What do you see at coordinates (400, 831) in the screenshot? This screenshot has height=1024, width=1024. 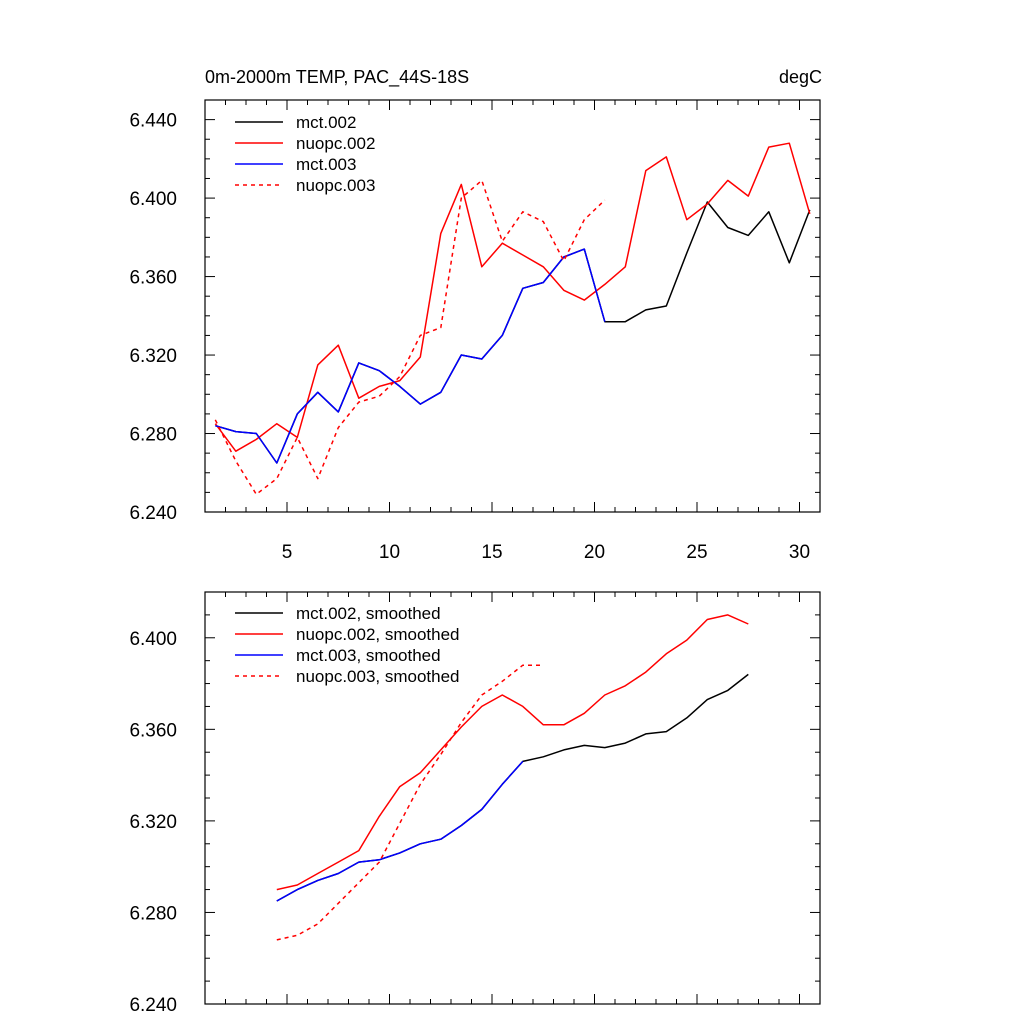 I see `series-line-mct-003-smoothed` at bounding box center [400, 831].